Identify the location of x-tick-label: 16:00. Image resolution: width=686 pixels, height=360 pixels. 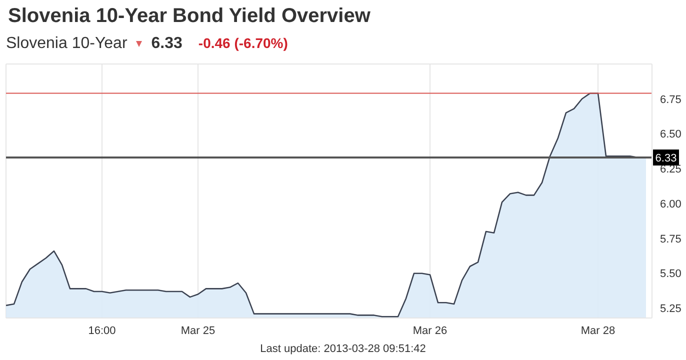
(102, 330).